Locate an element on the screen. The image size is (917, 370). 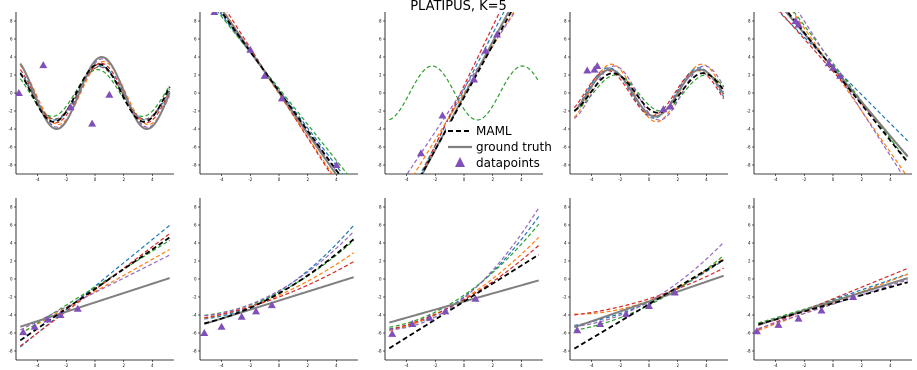
legend-triangle-icon is located at coordinates (460, 162).